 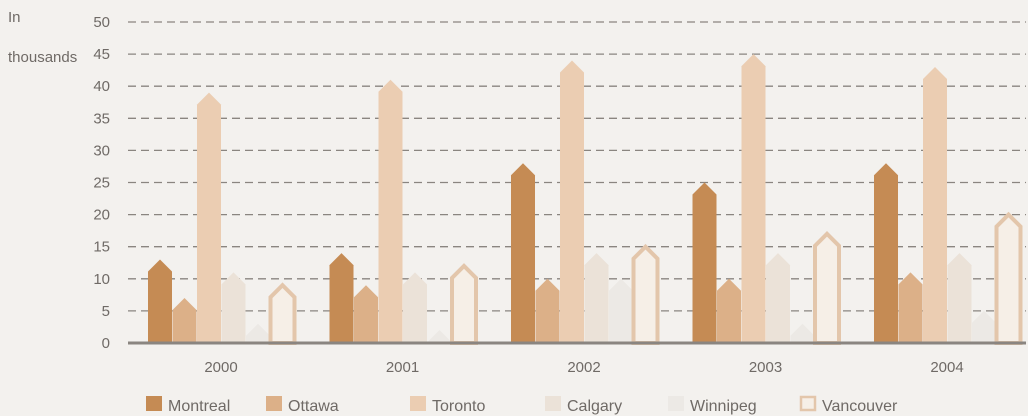 I want to click on bar-montreal-2002, so click(x=523, y=253).